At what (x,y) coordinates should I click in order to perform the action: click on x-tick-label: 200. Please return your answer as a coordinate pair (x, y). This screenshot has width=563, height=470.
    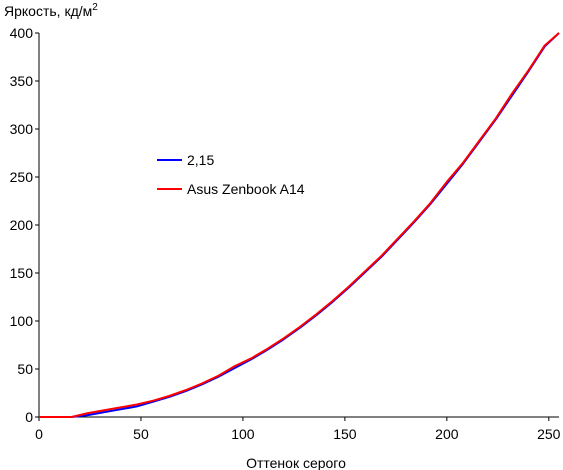
    Looking at the image, I should click on (447, 434).